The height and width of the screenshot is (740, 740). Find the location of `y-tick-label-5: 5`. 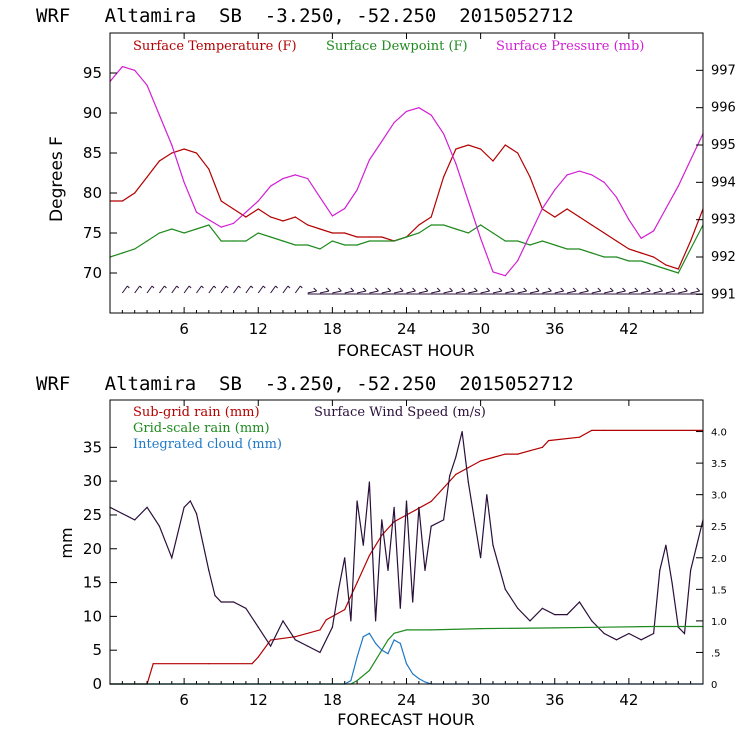

y-tick-label-5: 5 is located at coordinates (97, 650).